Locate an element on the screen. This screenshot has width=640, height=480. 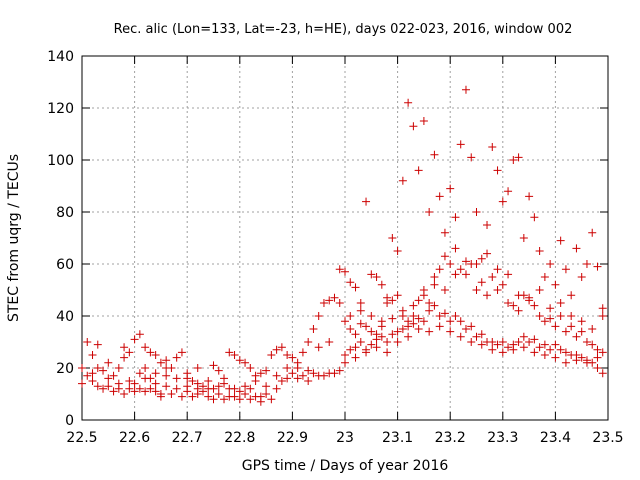
x-axis-label: GPS time / Days of year 2016 is located at coordinates (345, 466).